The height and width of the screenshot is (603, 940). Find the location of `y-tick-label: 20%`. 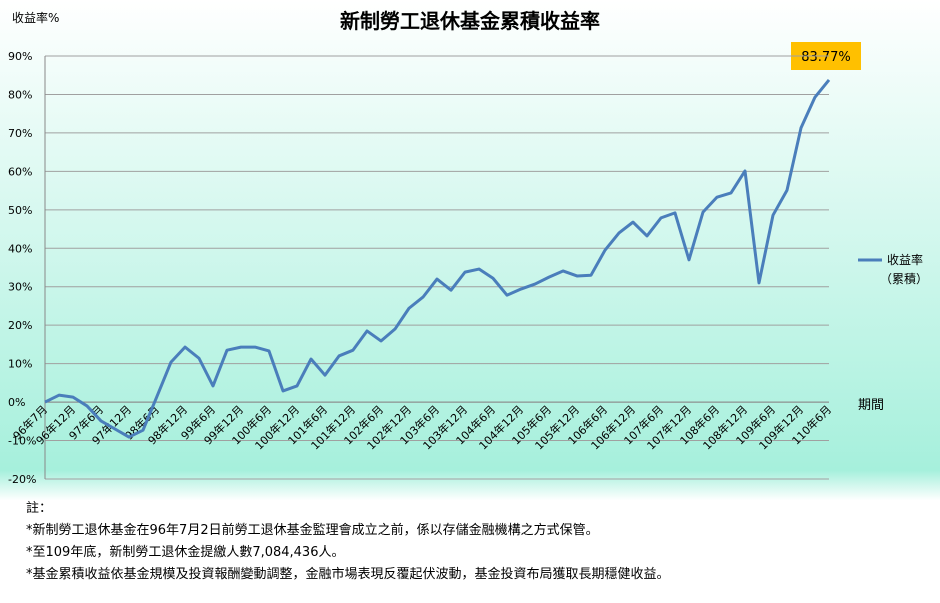

y-tick-label: 20% is located at coordinates (20, 325).